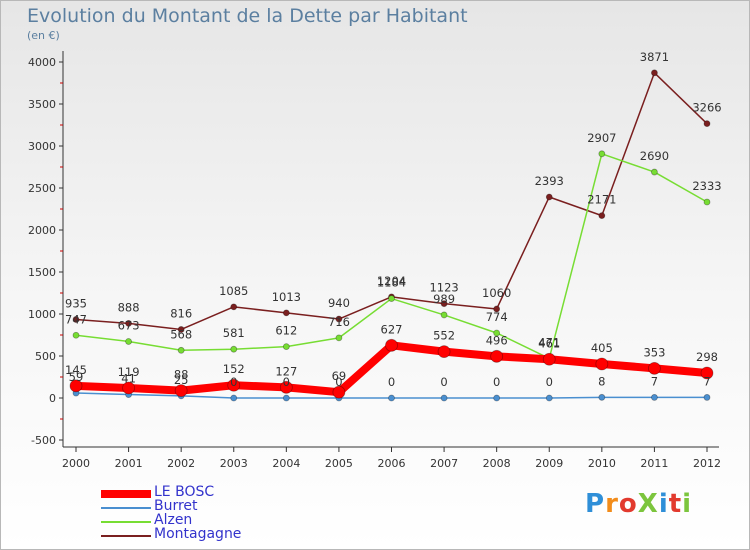  I want to click on y-tick-label: 500, so click(45, 356).